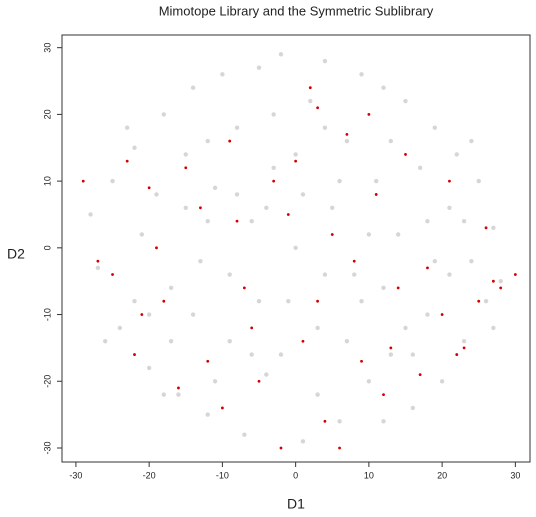 The width and height of the screenshot is (536, 517). What do you see at coordinates (149, 475) in the screenshot?
I see `x-tick-label: -20` at bounding box center [149, 475].